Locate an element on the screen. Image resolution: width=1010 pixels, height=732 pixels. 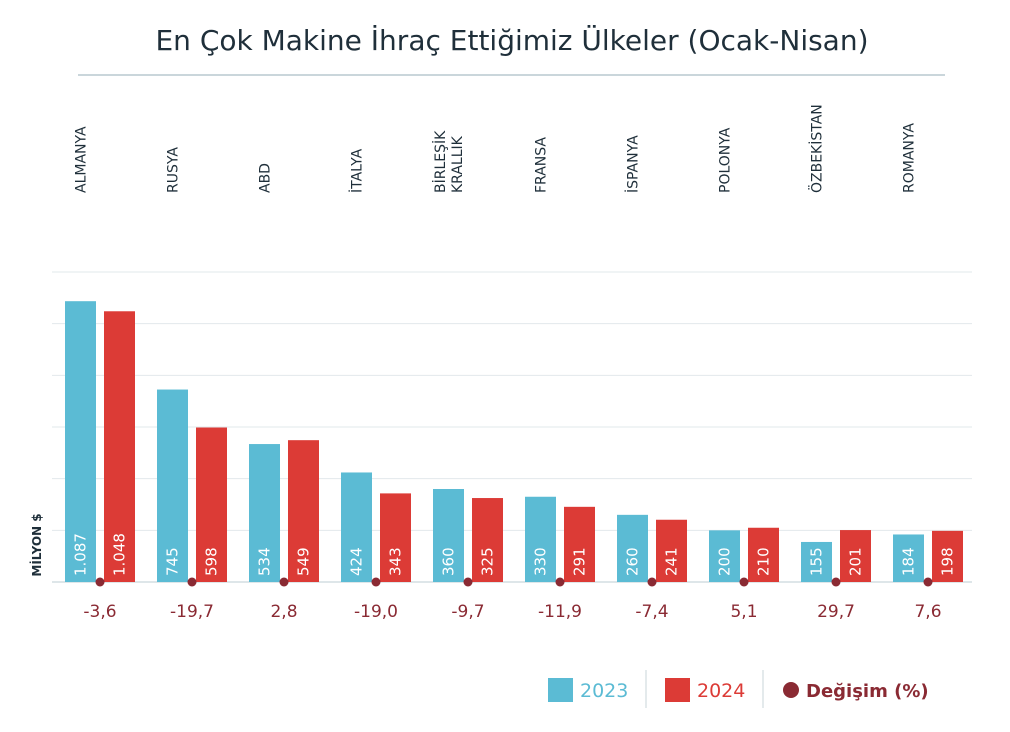
change-value: -19,7 is located at coordinates (192, 612).